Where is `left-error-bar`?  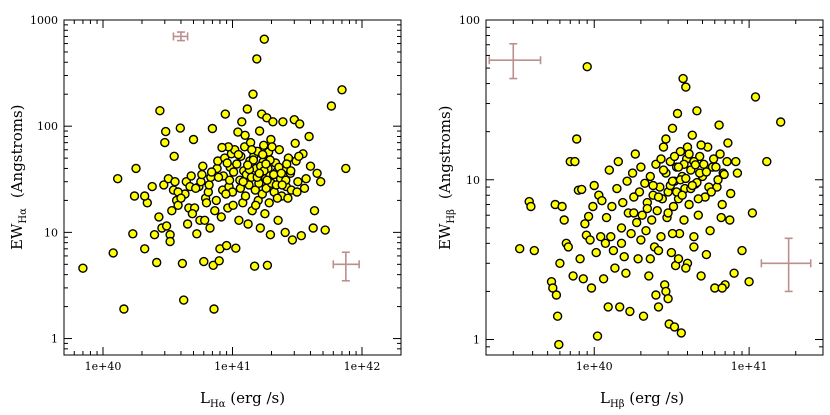
left-error-bar is located at coordinates (346, 266).